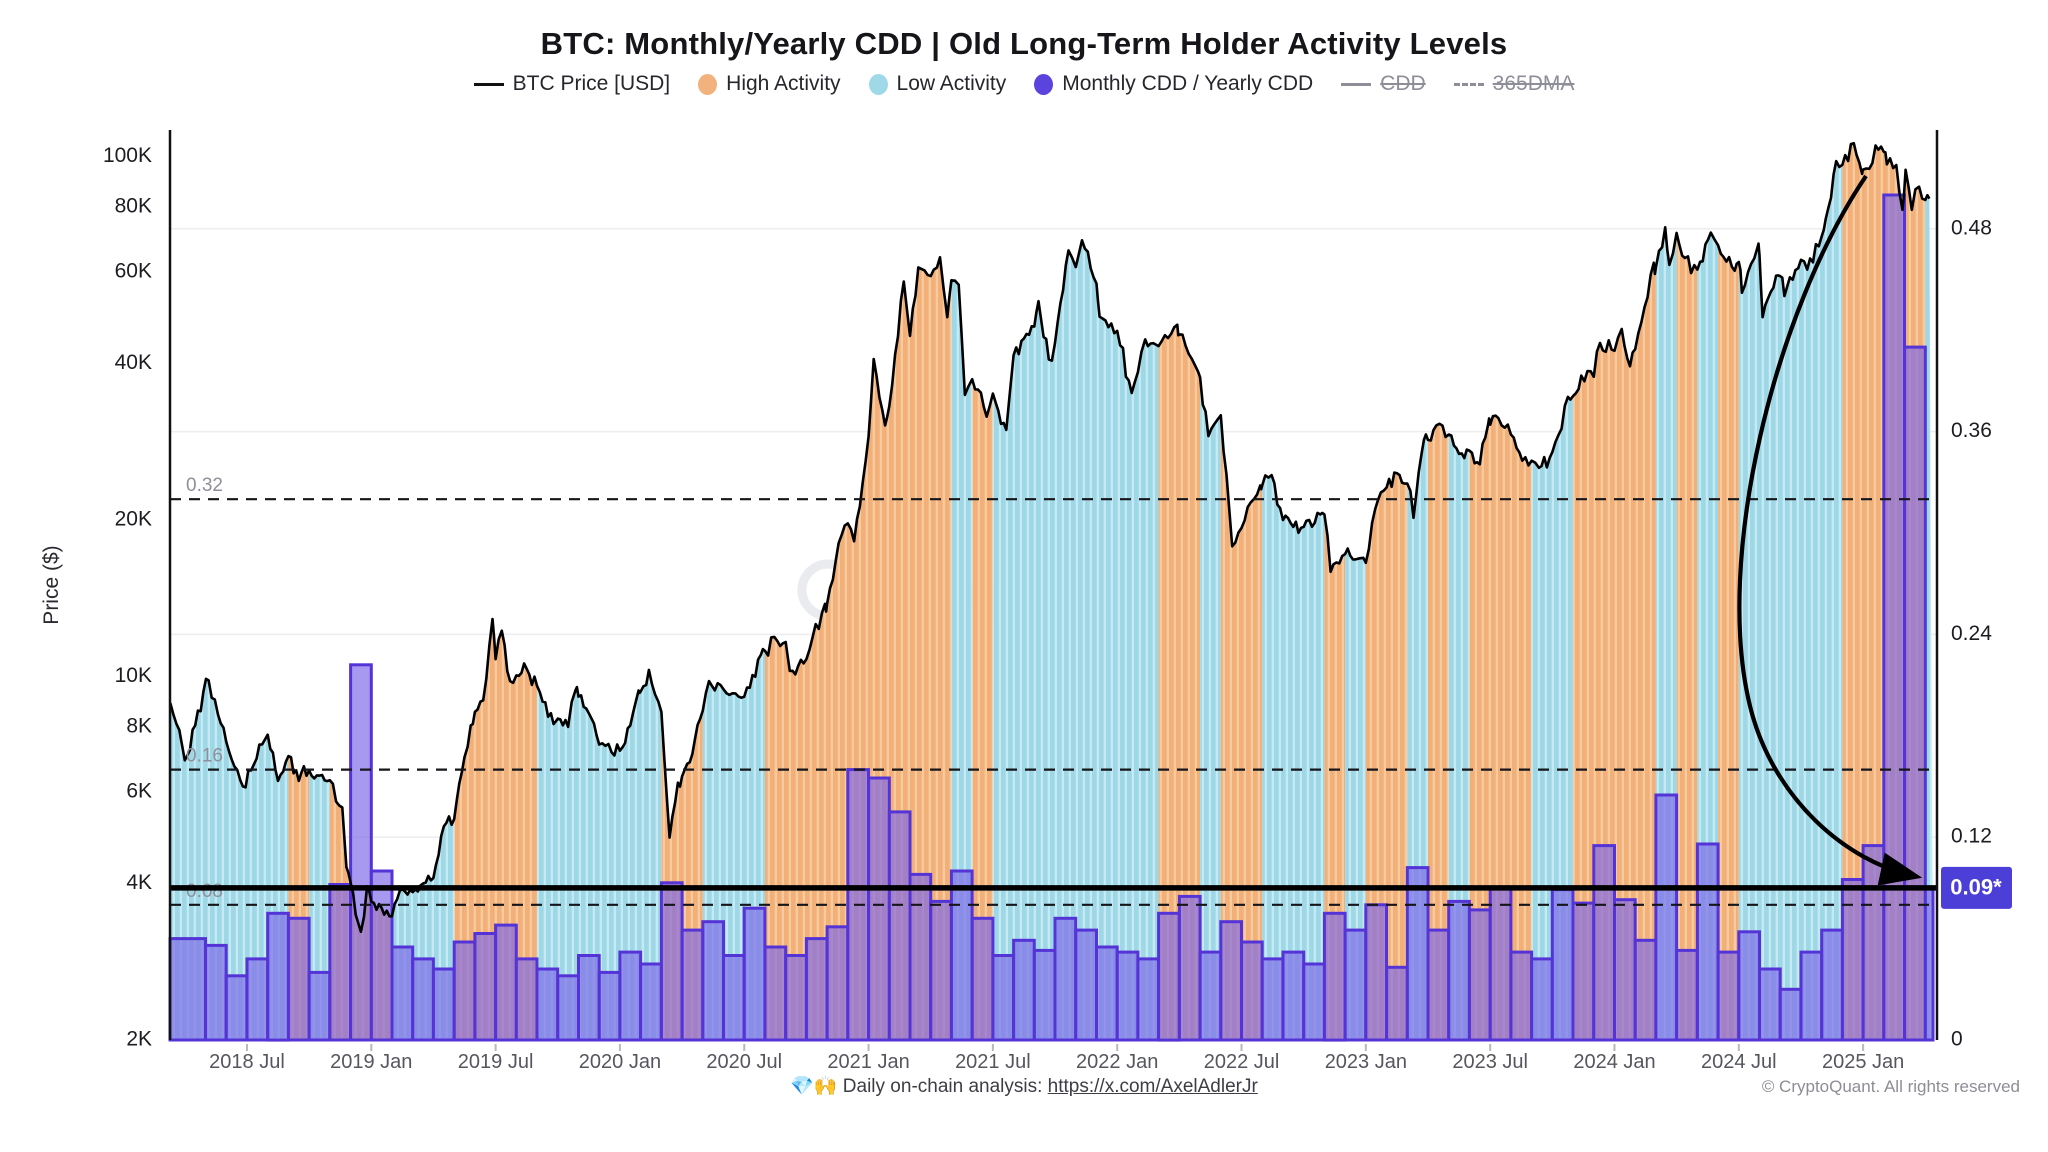  I want to click on footer-link: https://x.com/AxelAdlerJr, so click(1152, 1086).